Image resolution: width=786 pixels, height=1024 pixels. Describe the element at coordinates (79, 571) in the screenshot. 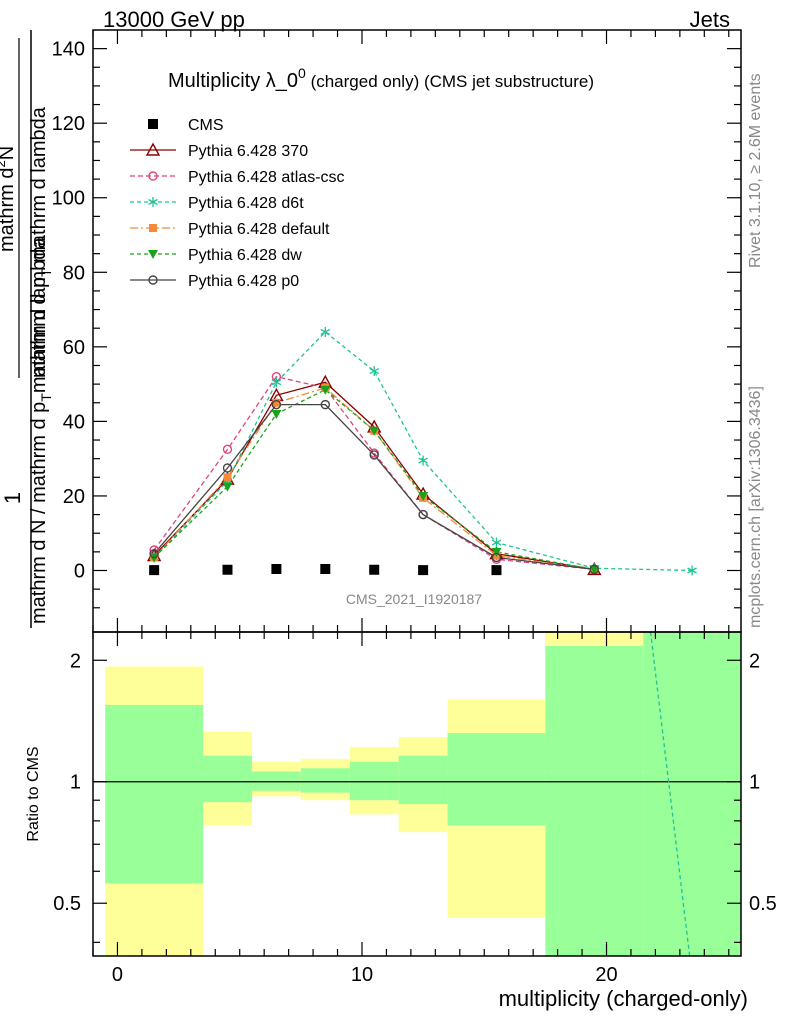

I see `top-y-tick-label: 0` at that location.